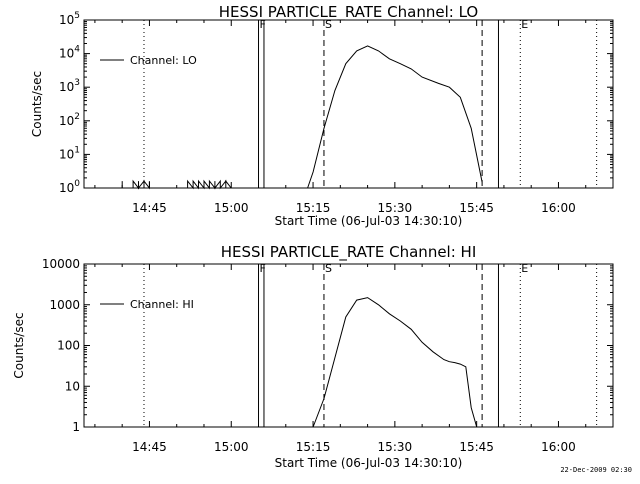 The width and height of the screenshot is (640, 484). Describe the element at coordinates (69, 19) in the screenshot. I see `y-tick-label: 10⁵` at that location.